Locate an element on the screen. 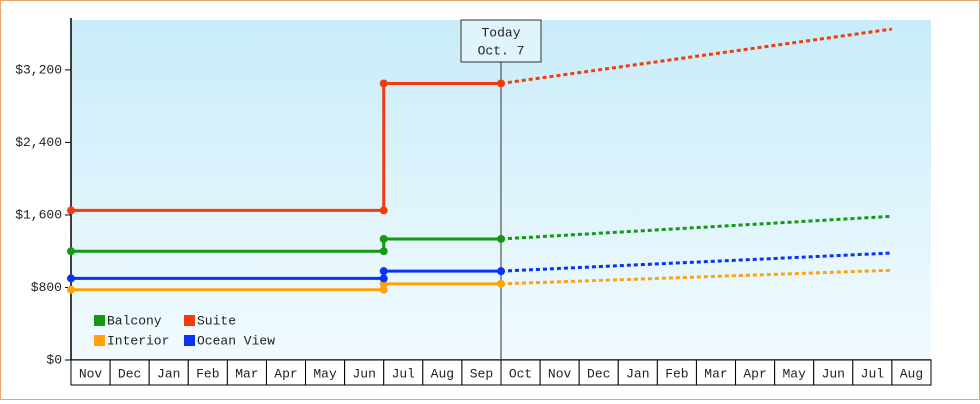 The width and height of the screenshot is (980, 404). today-label: Today is located at coordinates (500, 32).